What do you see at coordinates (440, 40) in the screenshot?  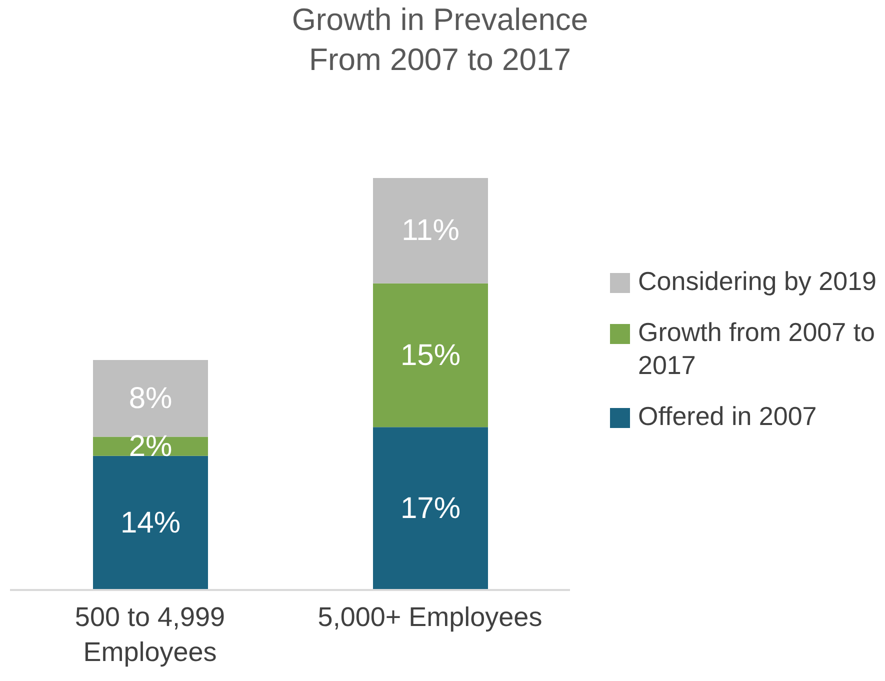 I see `chart-title: Growth in Prevalence From 2007 to 2017` at bounding box center [440, 40].